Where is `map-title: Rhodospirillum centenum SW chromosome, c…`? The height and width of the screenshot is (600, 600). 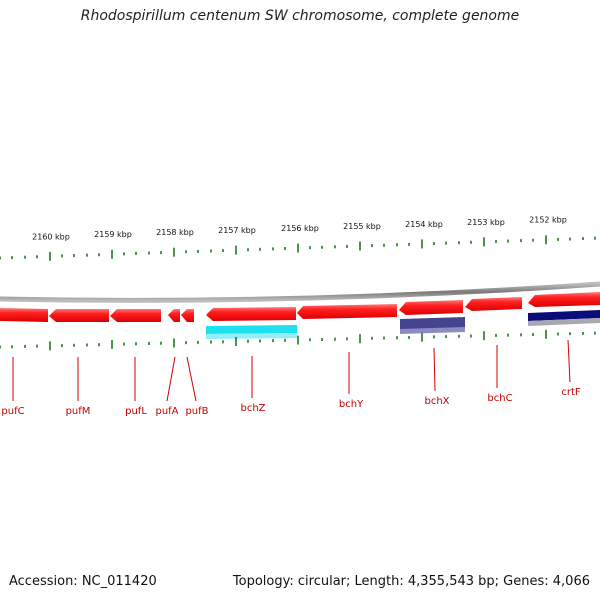 map-title: Rhodospirillum centenum SW chromosome, c… is located at coordinates (300, 16).